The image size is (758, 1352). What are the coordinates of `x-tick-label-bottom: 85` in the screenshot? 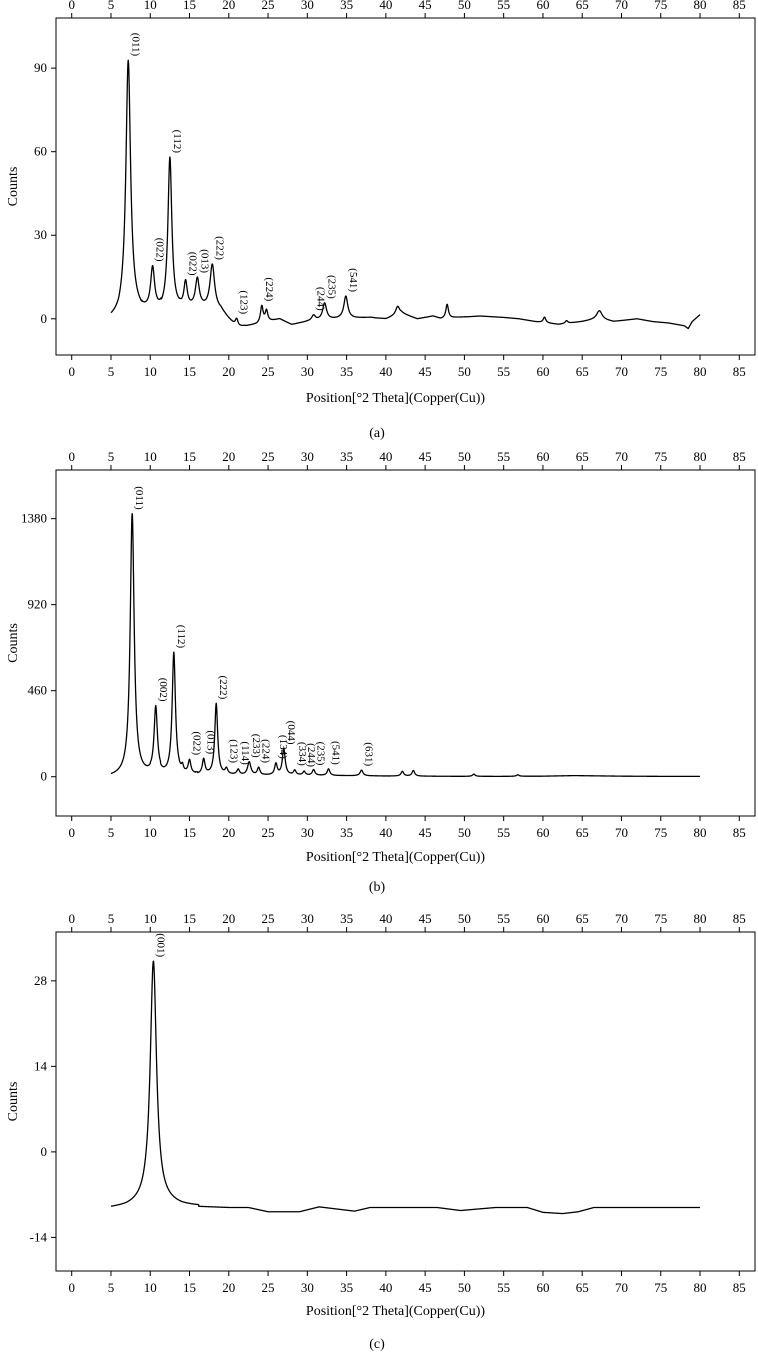 It's located at (739, 1287).